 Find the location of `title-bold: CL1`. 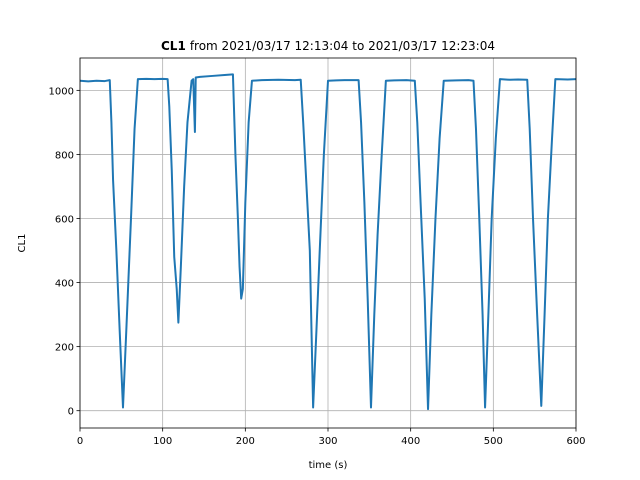

title-bold: CL1 is located at coordinates (173, 46).